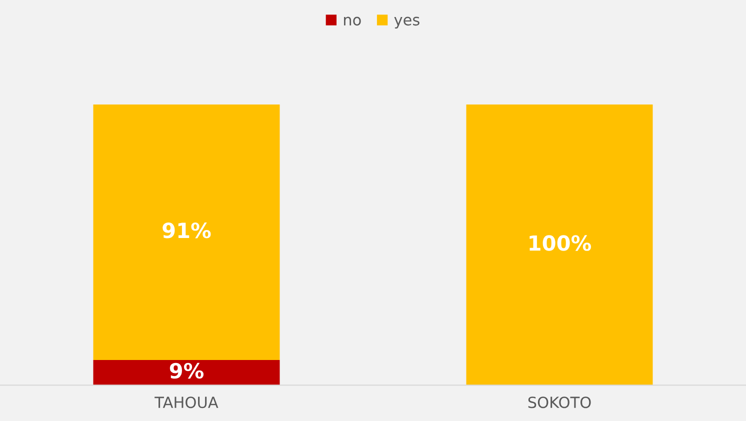  Describe the element at coordinates (561, 243) in the screenshot. I see `data-label: 100%` at that location.